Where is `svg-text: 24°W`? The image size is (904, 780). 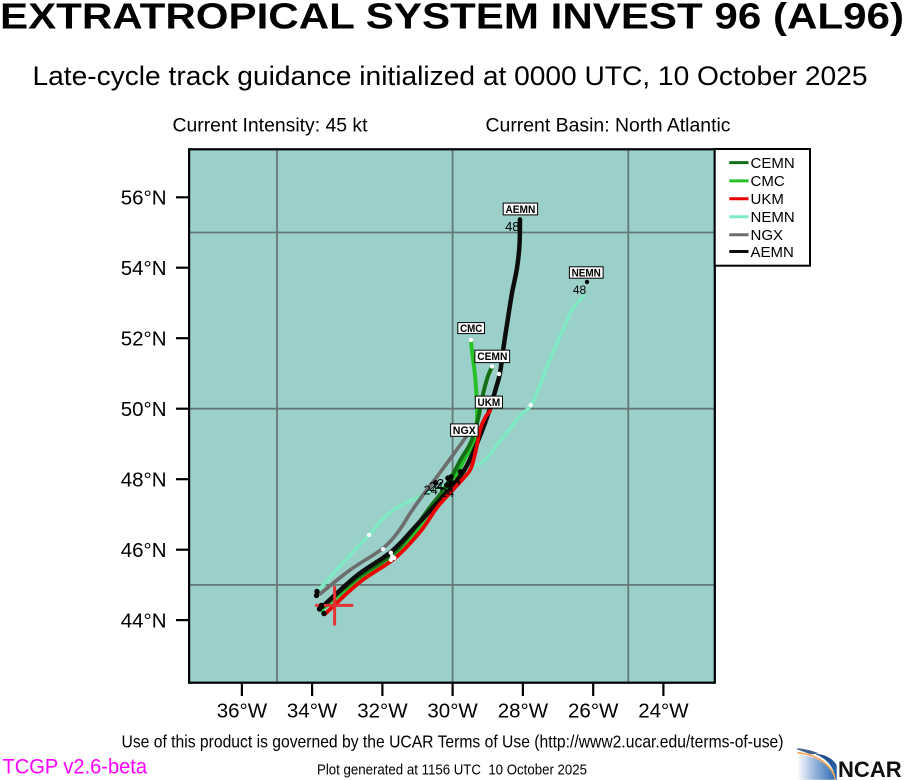 svg-text: 24°W is located at coordinates (663, 710).